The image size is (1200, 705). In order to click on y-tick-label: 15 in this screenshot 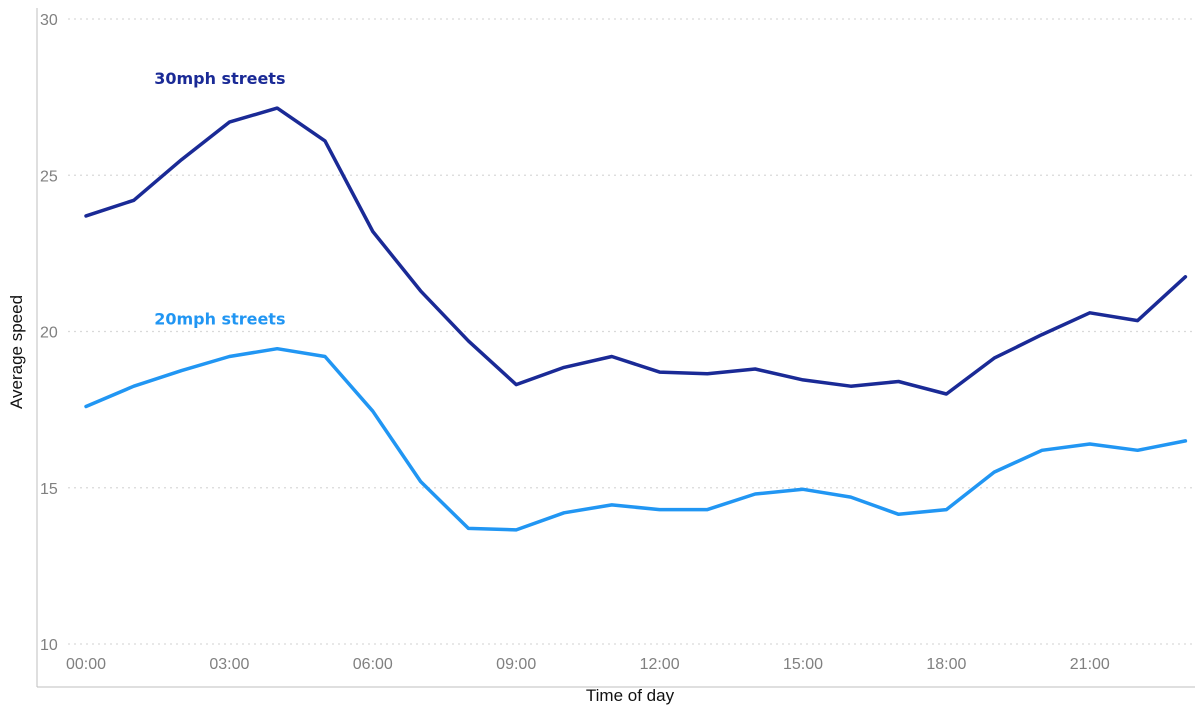, I will do `click(49, 489)`.